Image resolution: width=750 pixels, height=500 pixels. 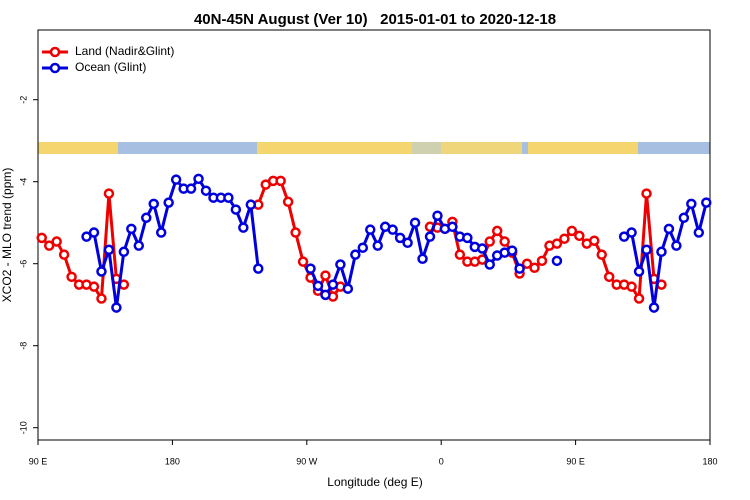 What do you see at coordinates (23, 100) in the screenshot?
I see `y-tick-label: -2` at bounding box center [23, 100].